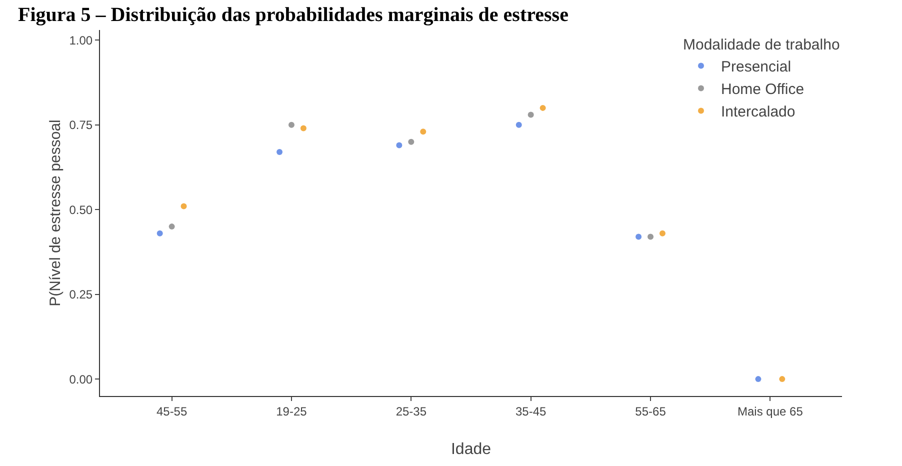 The width and height of the screenshot is (902, 466). Describe the element at coordinates (55, 213) in the screenshot. I see `y-axis-title: P(Nível de estresse pessoal` at that location.